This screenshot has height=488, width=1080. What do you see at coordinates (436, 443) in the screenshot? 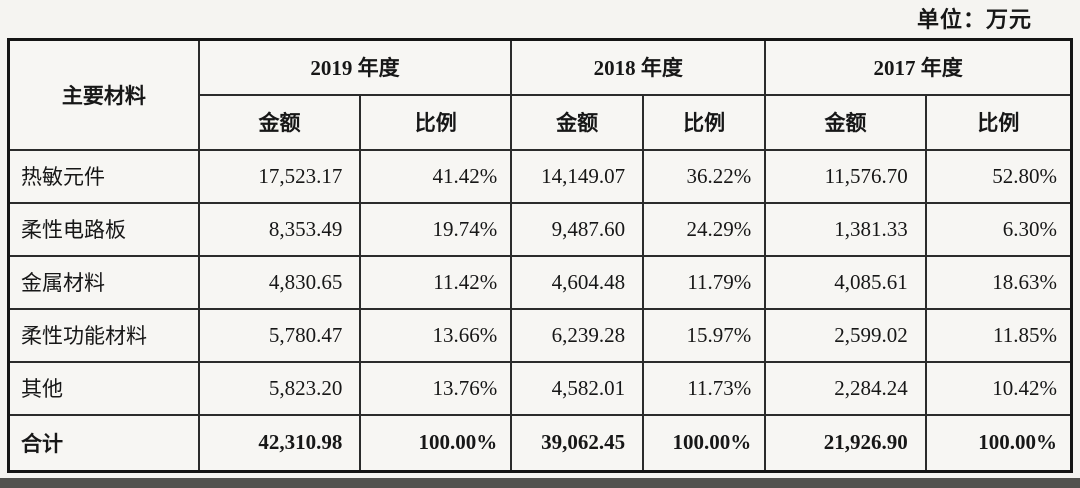
I see `total-ratio-2019: 100.00%` at bounding box center [436, 443].